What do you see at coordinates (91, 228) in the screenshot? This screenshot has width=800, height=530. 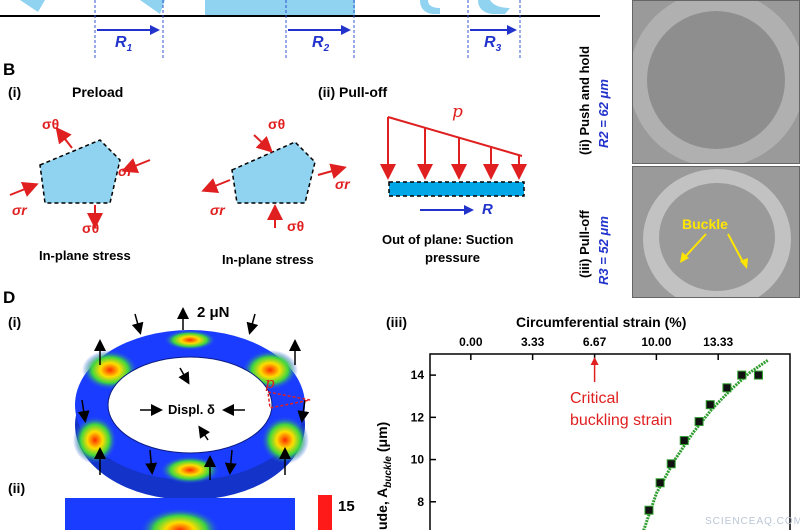 I see `sigma-theta-2: σθ` at bounding box center [91, 228].